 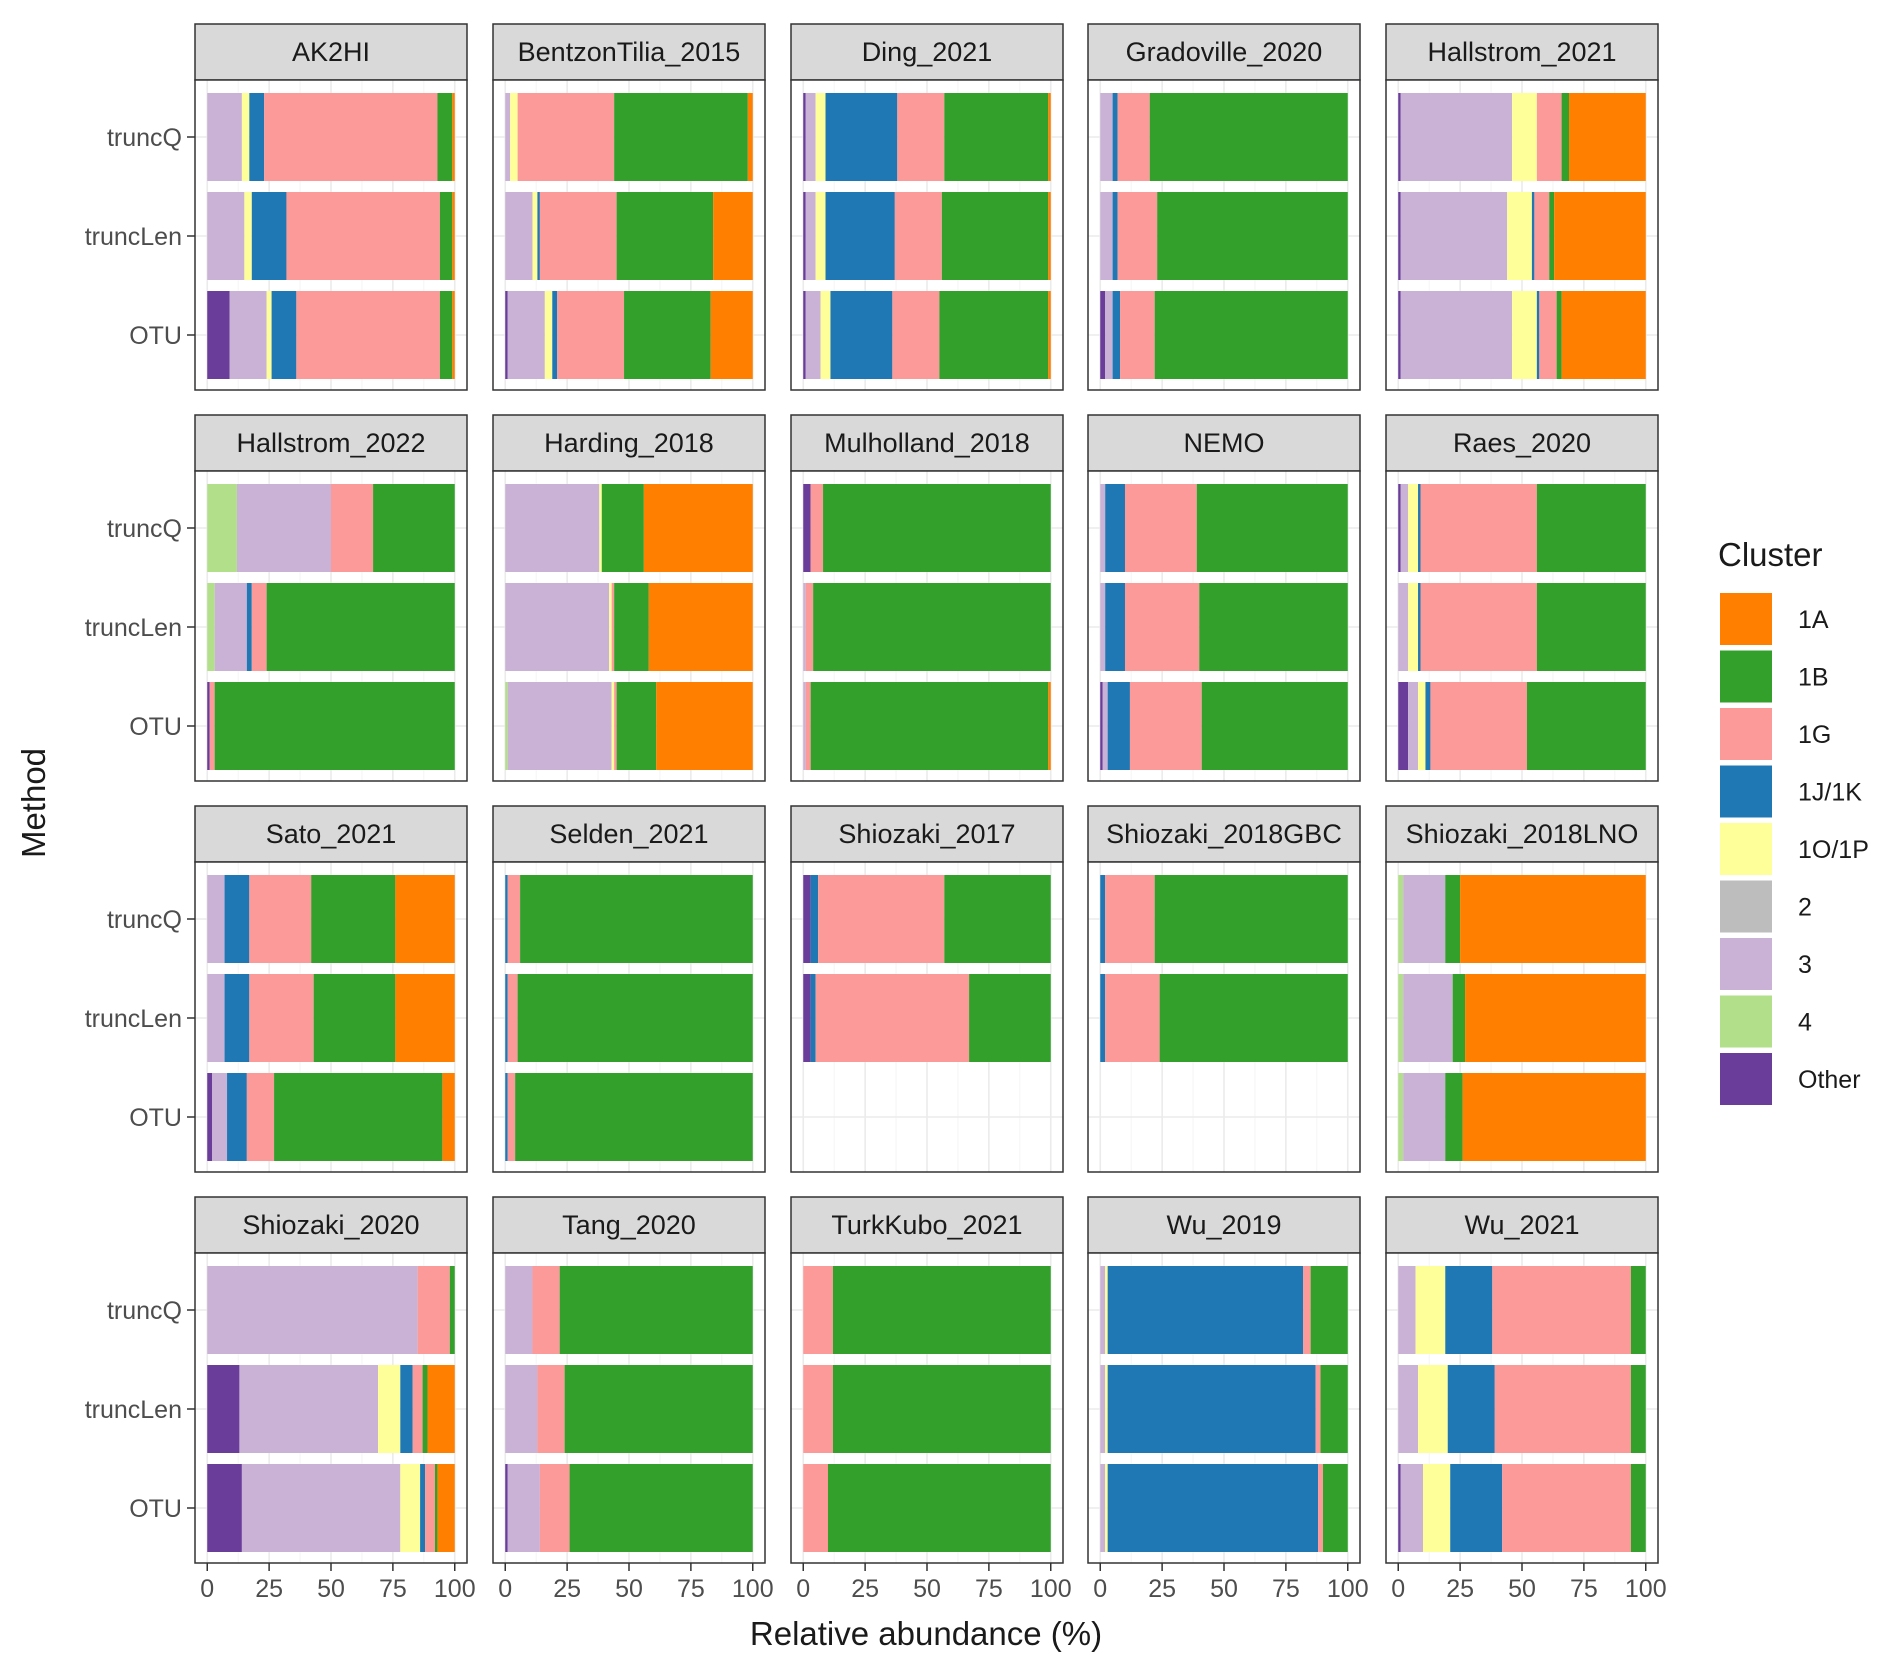 I want to click on bar-trunclen, so click(x=331, y=236).